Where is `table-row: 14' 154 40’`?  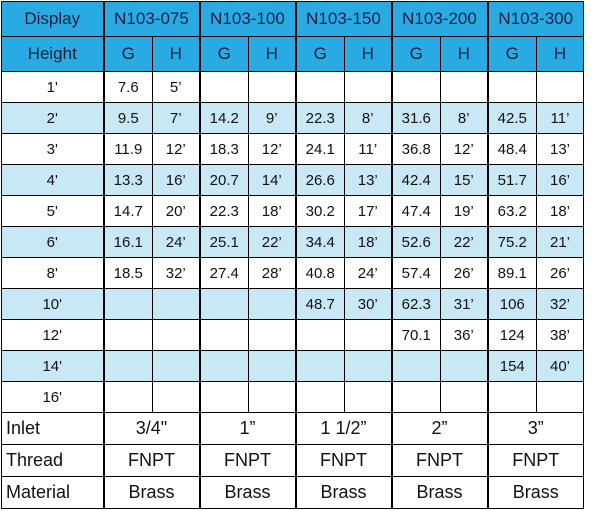
table-row: 14' 154 40’ is located at coordinates (292, 366).